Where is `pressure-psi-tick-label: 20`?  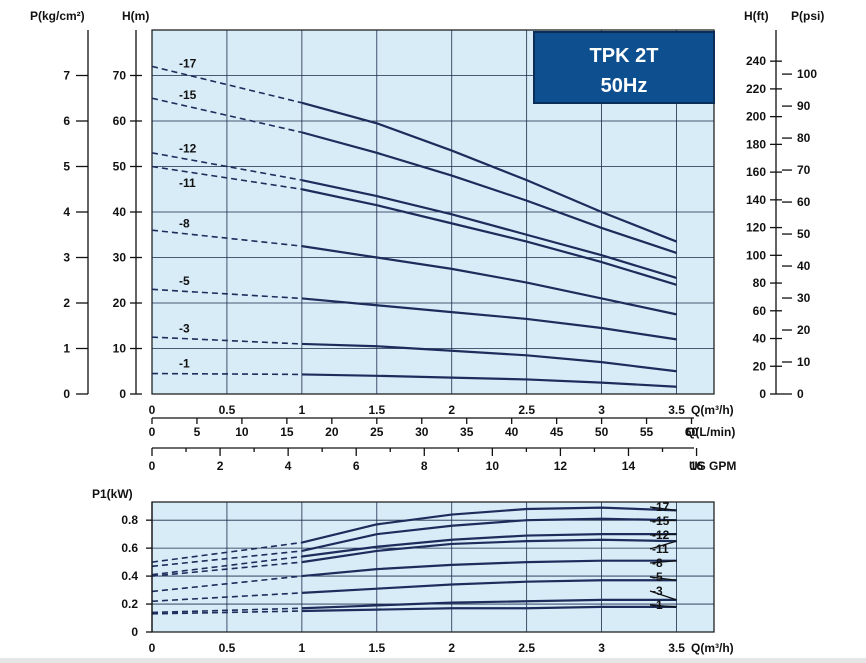 pressure-psi-tick-label: 20 is located at coordinates (804, 330).